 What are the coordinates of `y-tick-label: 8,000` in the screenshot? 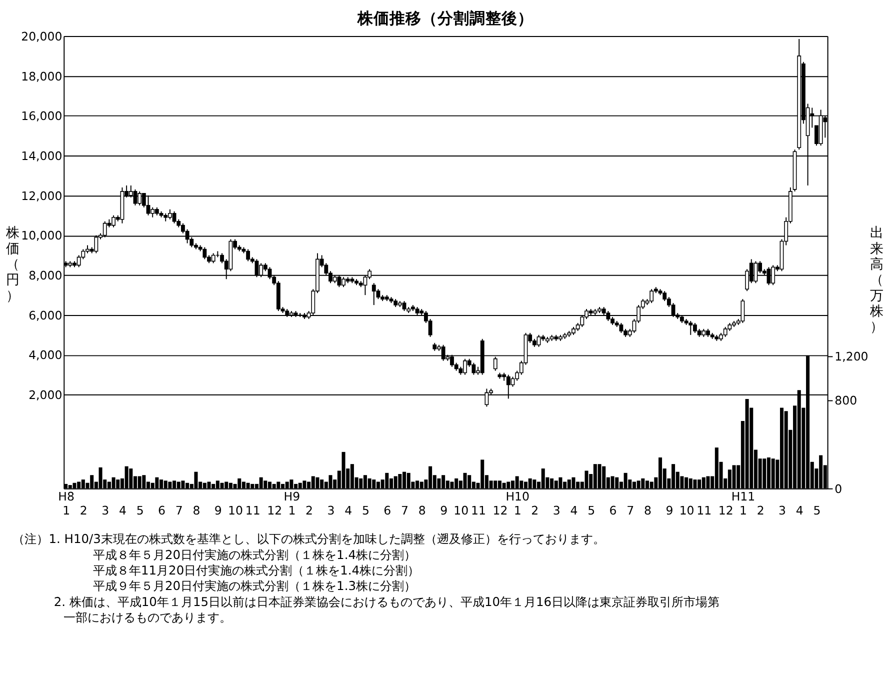 It's located at (45, 275).